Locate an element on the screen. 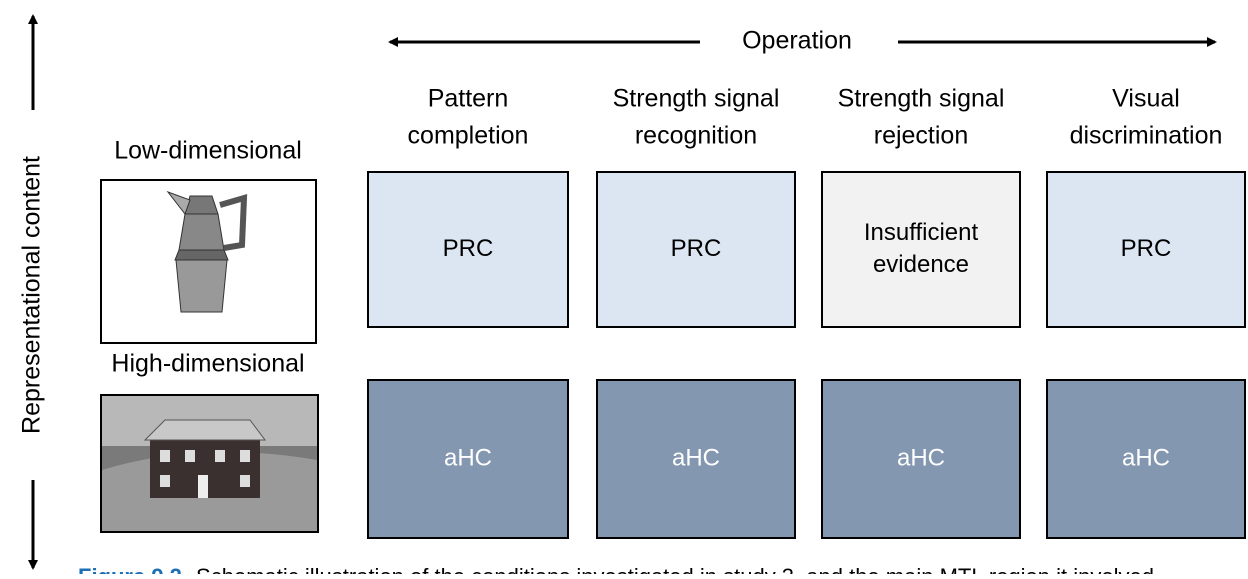 Image resolution: width=1248 pixels, height=579 pixels. column-header: Visual is located at coordinates (1146, 99).